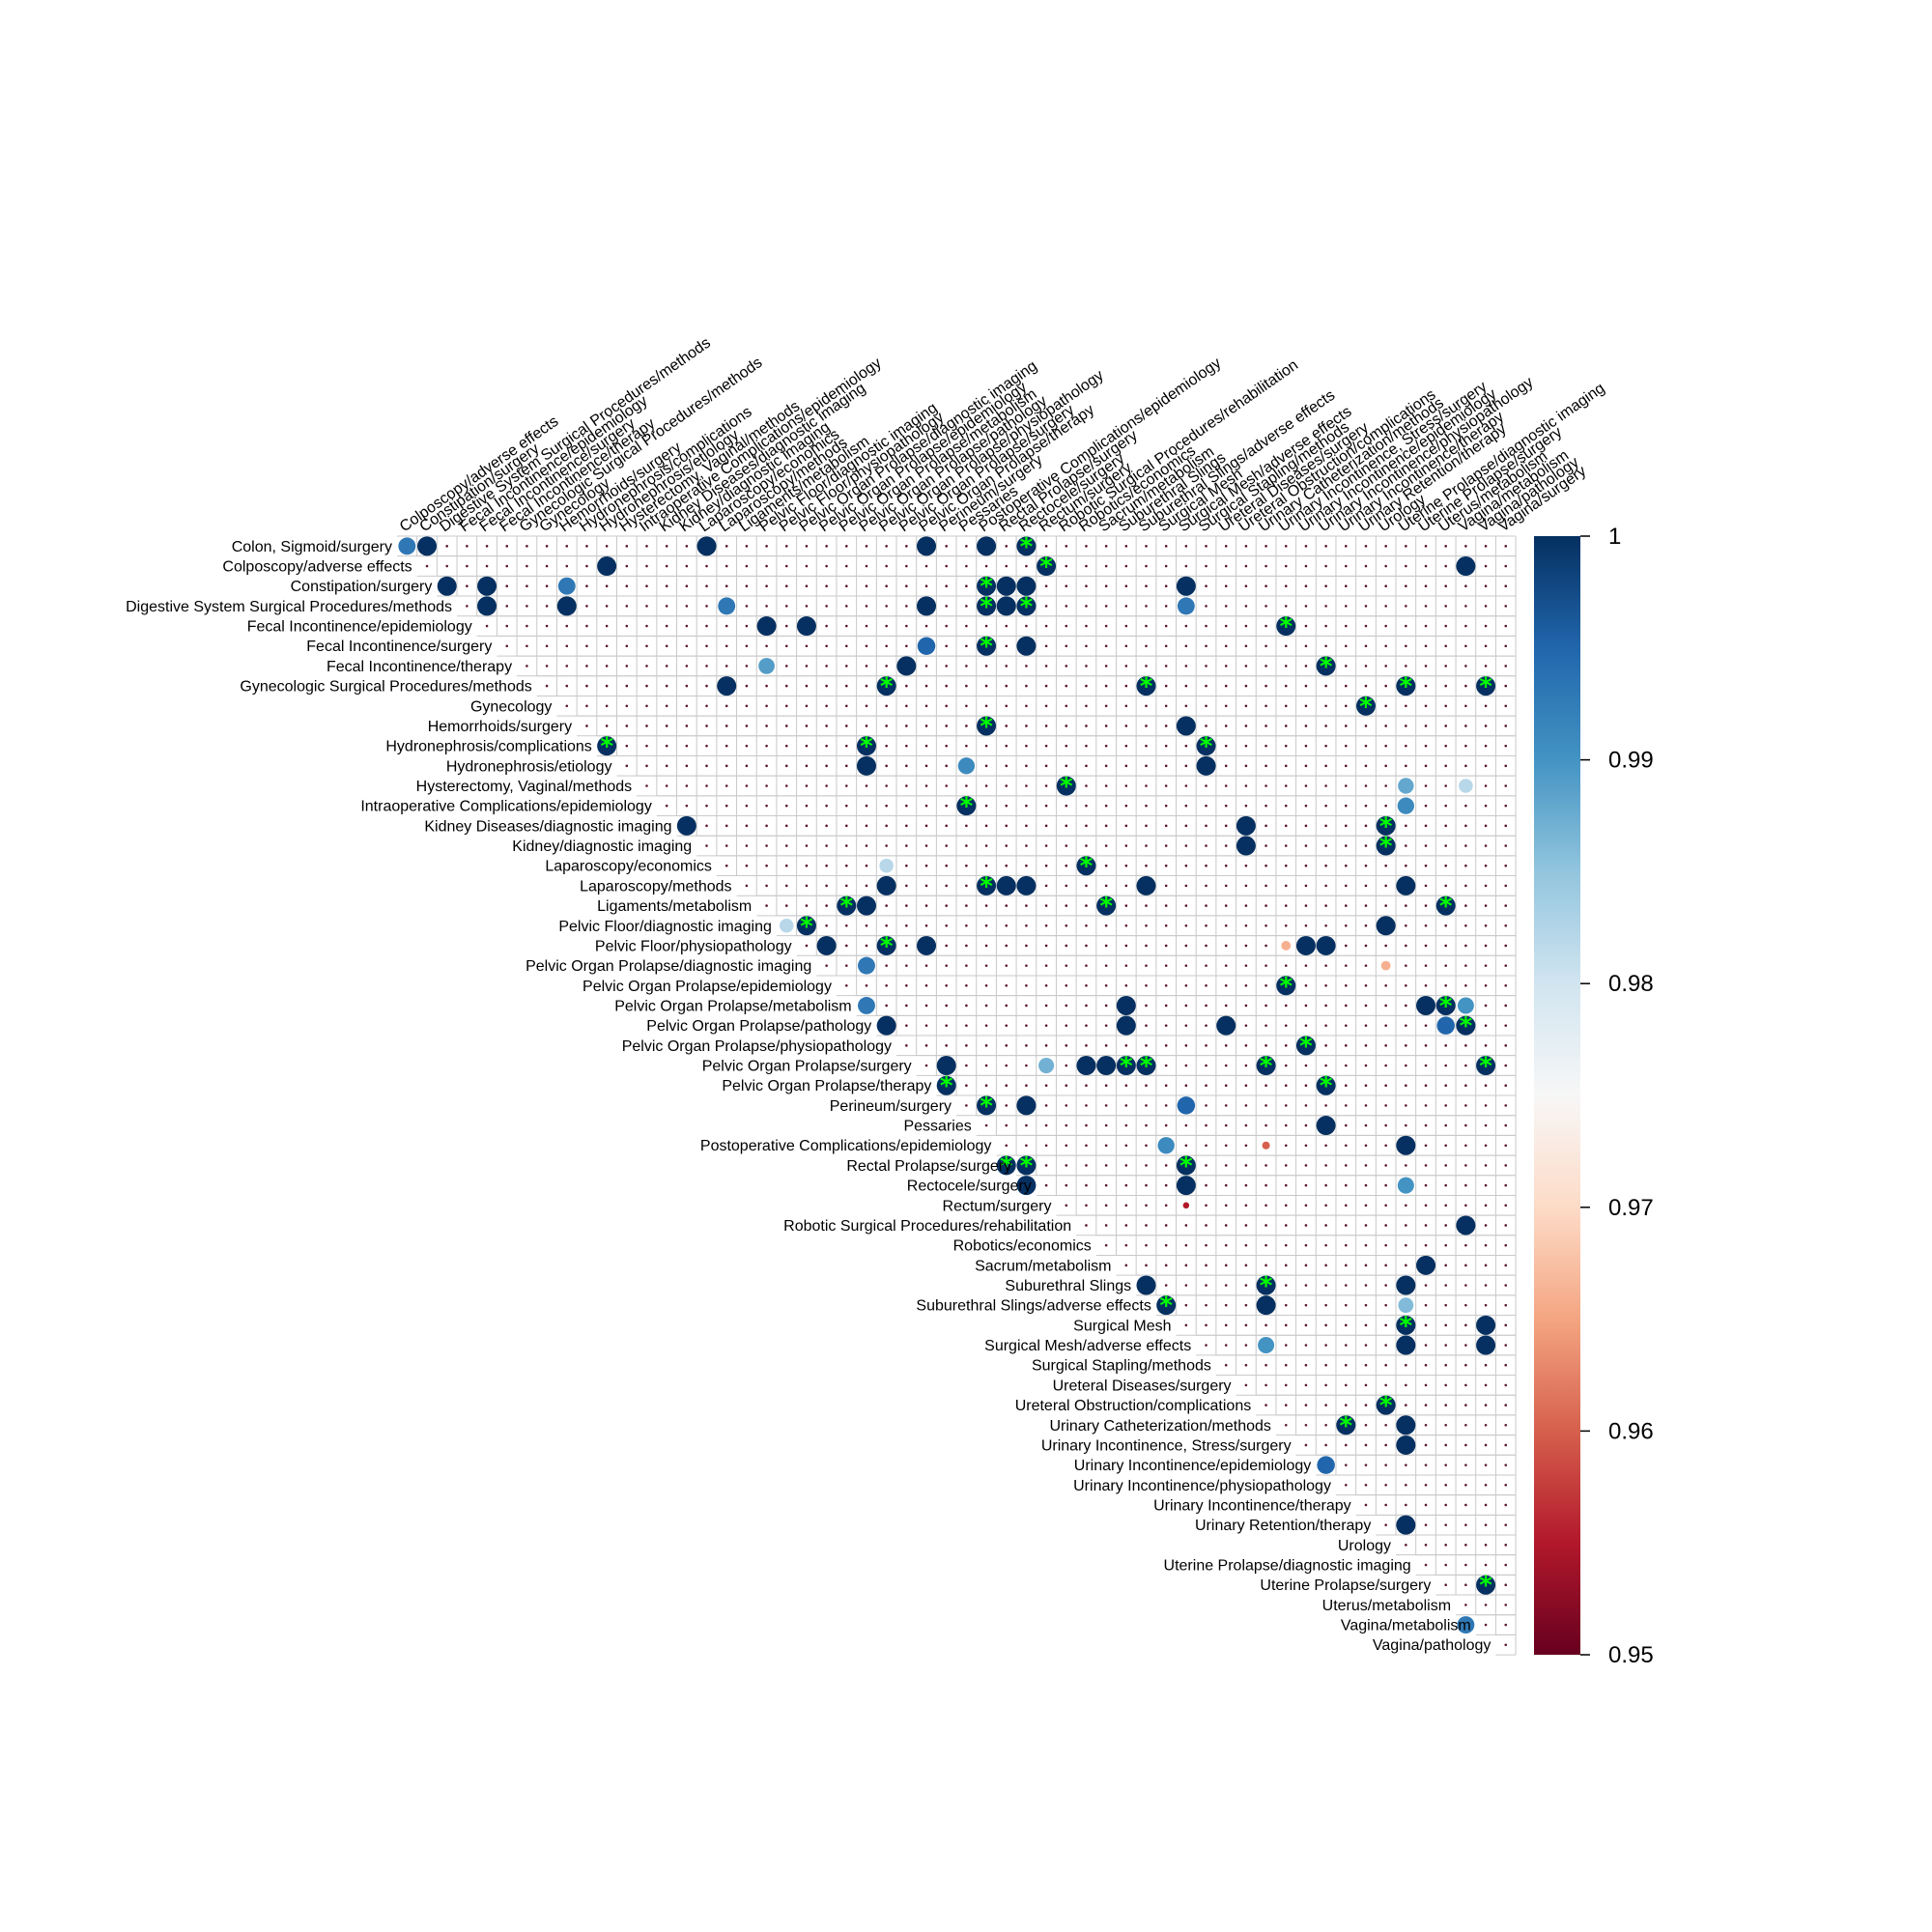 The width and height of the screenshot is (1932, 1932). I want to click on colorbar-tick-label: 0.97, so click(1631, 1208).